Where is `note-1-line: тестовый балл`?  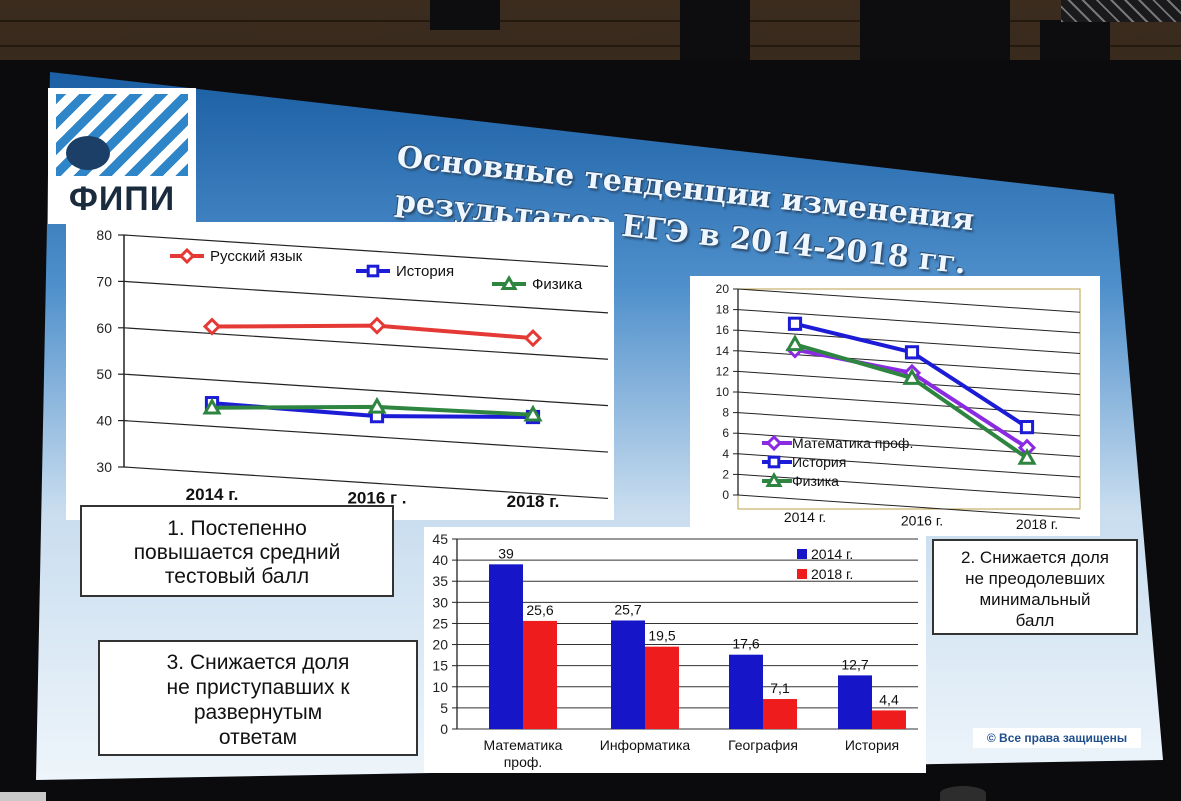 note-1-line: тестовый балл is located at coordinates (237, 576).